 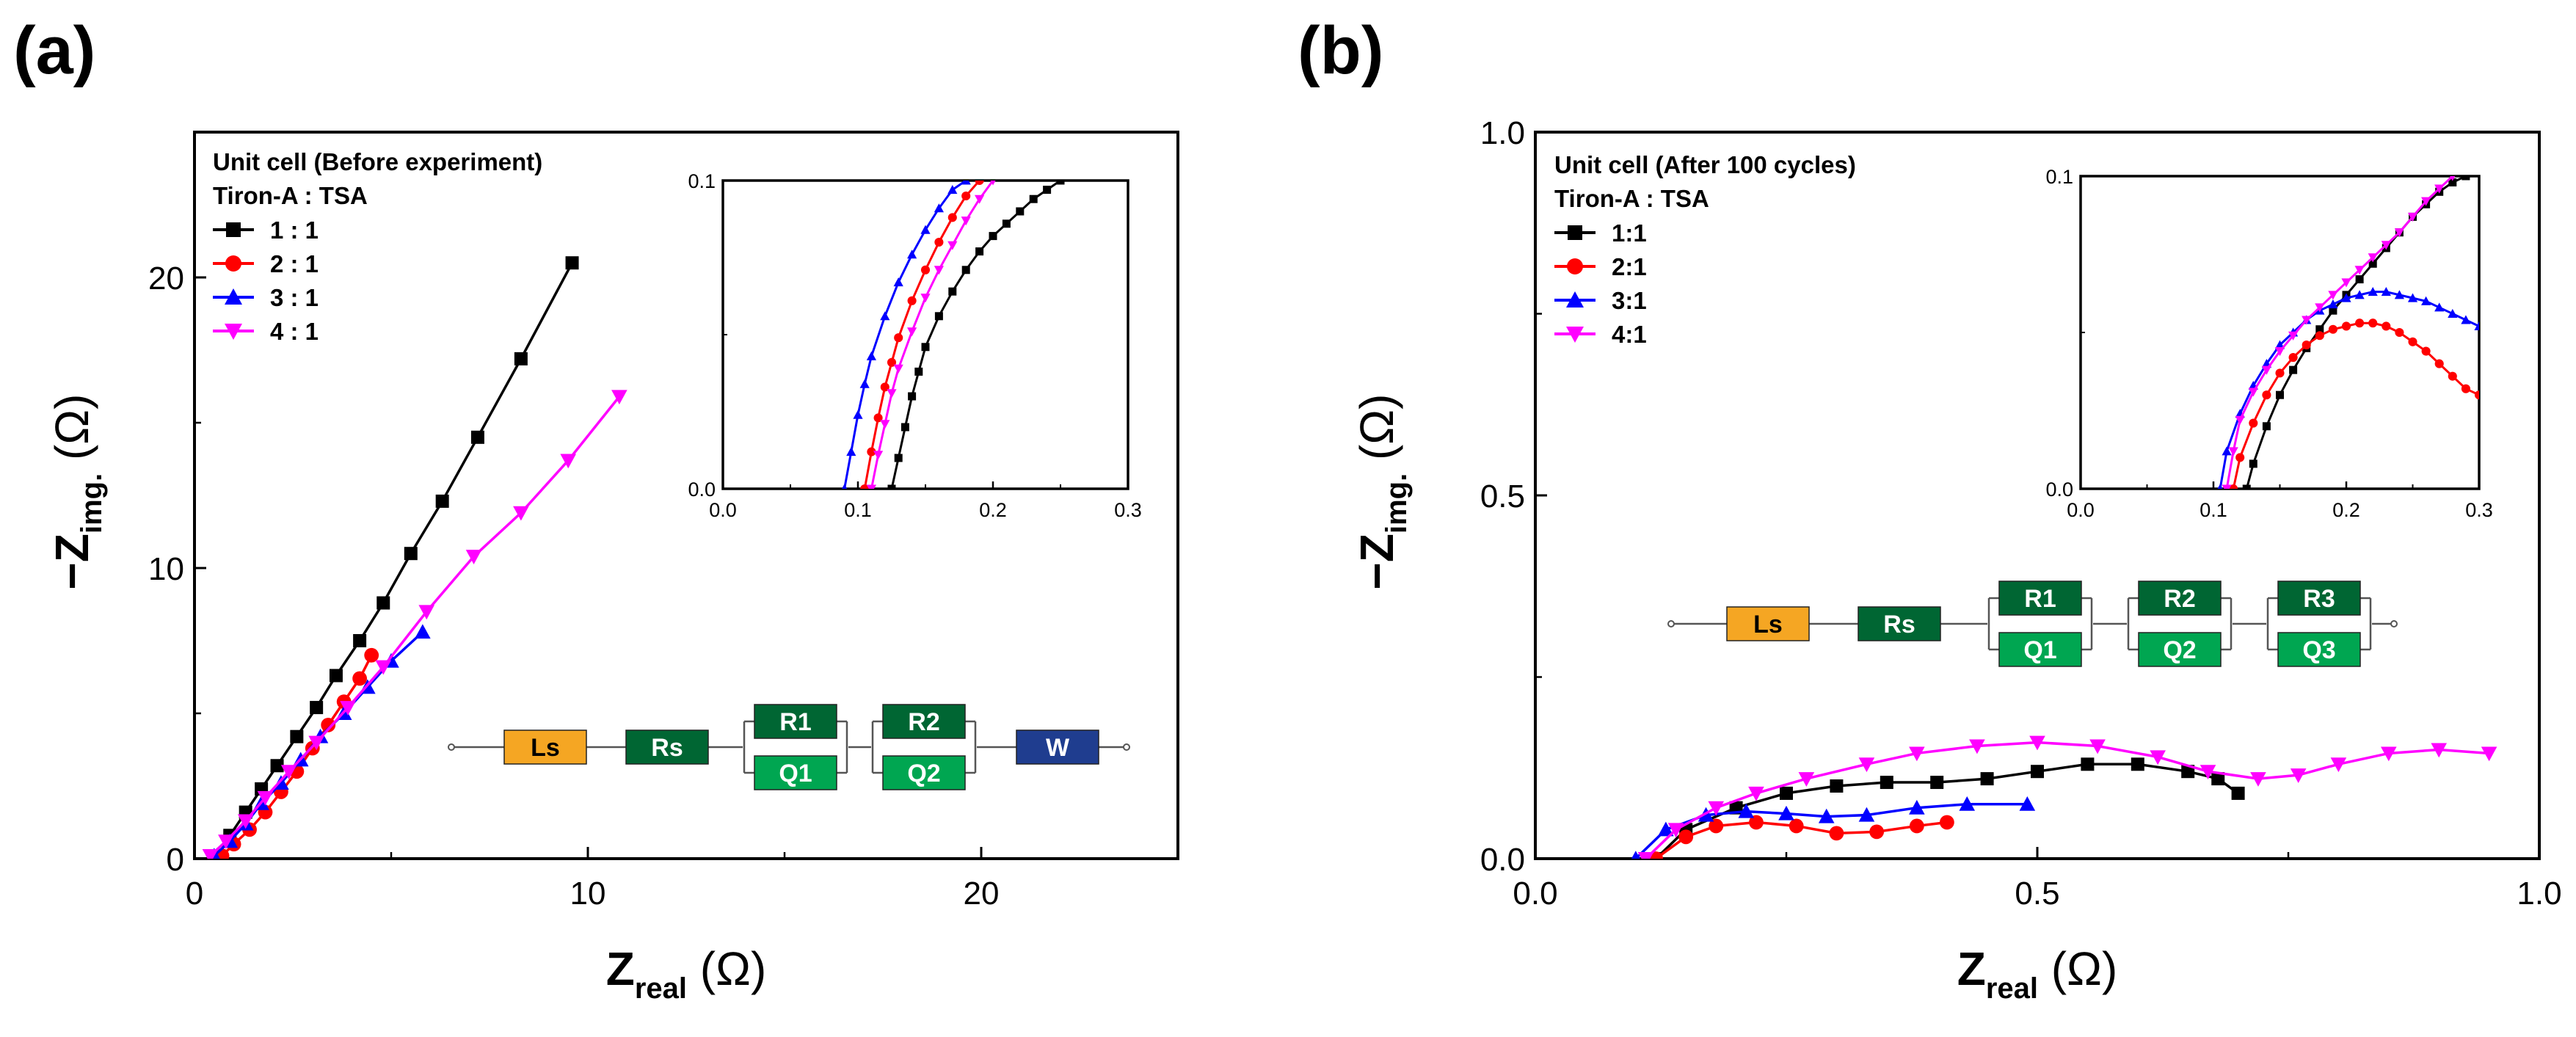 I want to click on x-axis-title: Zreal (Ω), so click(x=2037, y=973).